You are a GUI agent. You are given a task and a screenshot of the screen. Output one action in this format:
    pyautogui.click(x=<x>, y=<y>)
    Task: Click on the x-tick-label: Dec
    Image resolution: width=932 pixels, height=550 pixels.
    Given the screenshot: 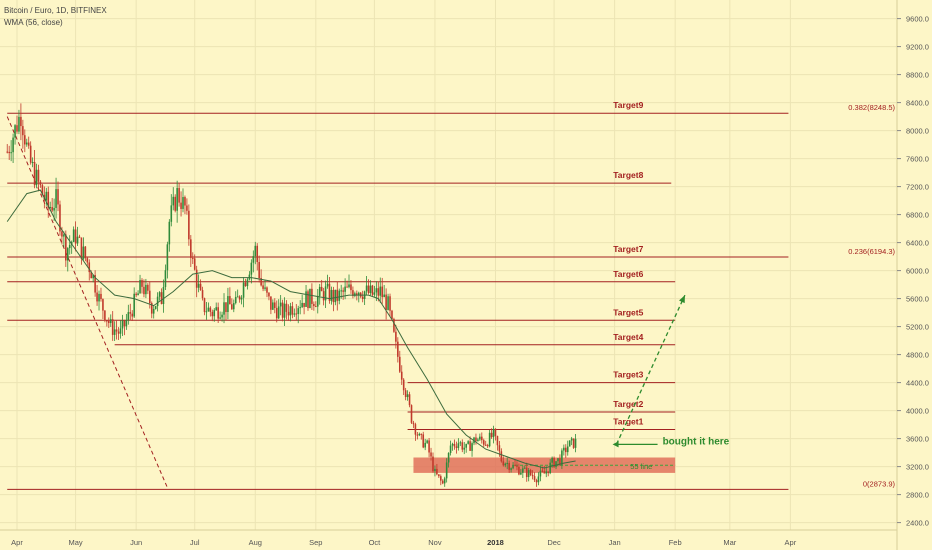 What is the action you would take?
    pyautogui.click(x=554, y=542)
    